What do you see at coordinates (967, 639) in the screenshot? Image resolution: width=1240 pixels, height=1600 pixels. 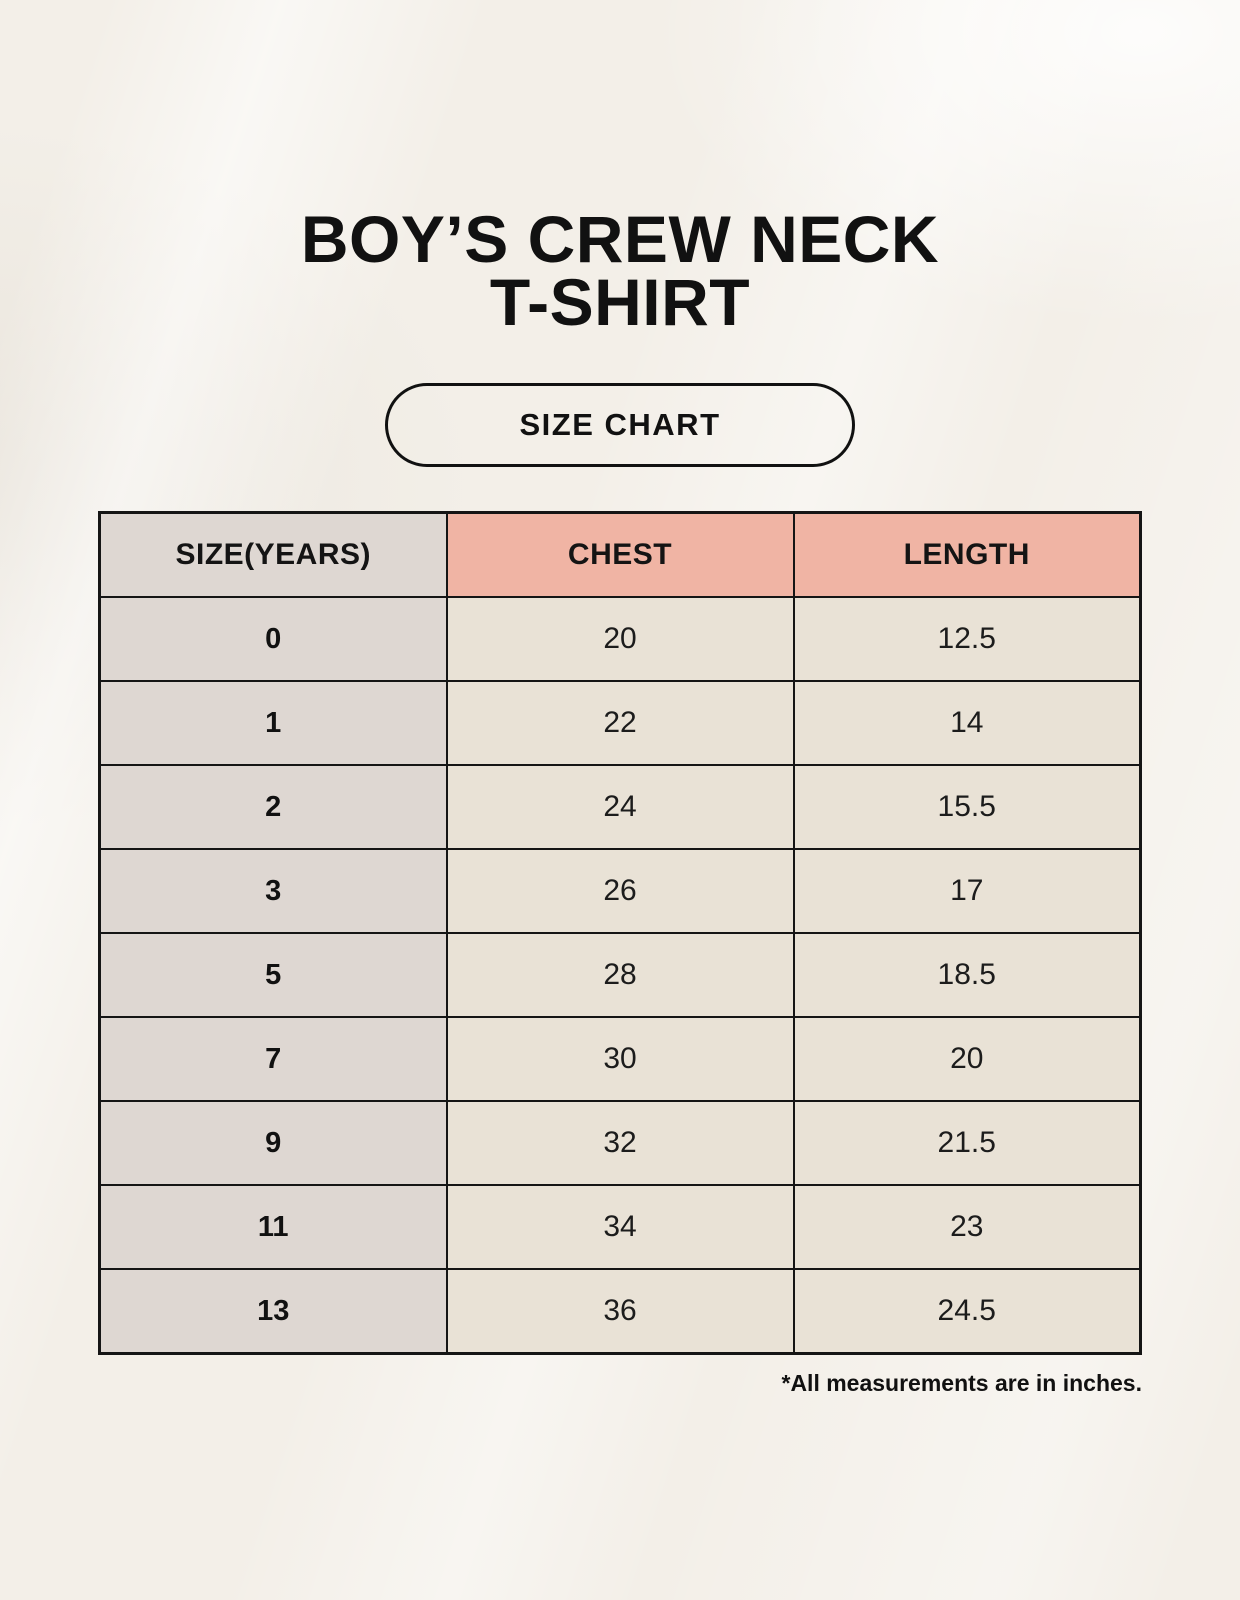 I see `length-cell: 12.5` at bounding box center [967, 639].